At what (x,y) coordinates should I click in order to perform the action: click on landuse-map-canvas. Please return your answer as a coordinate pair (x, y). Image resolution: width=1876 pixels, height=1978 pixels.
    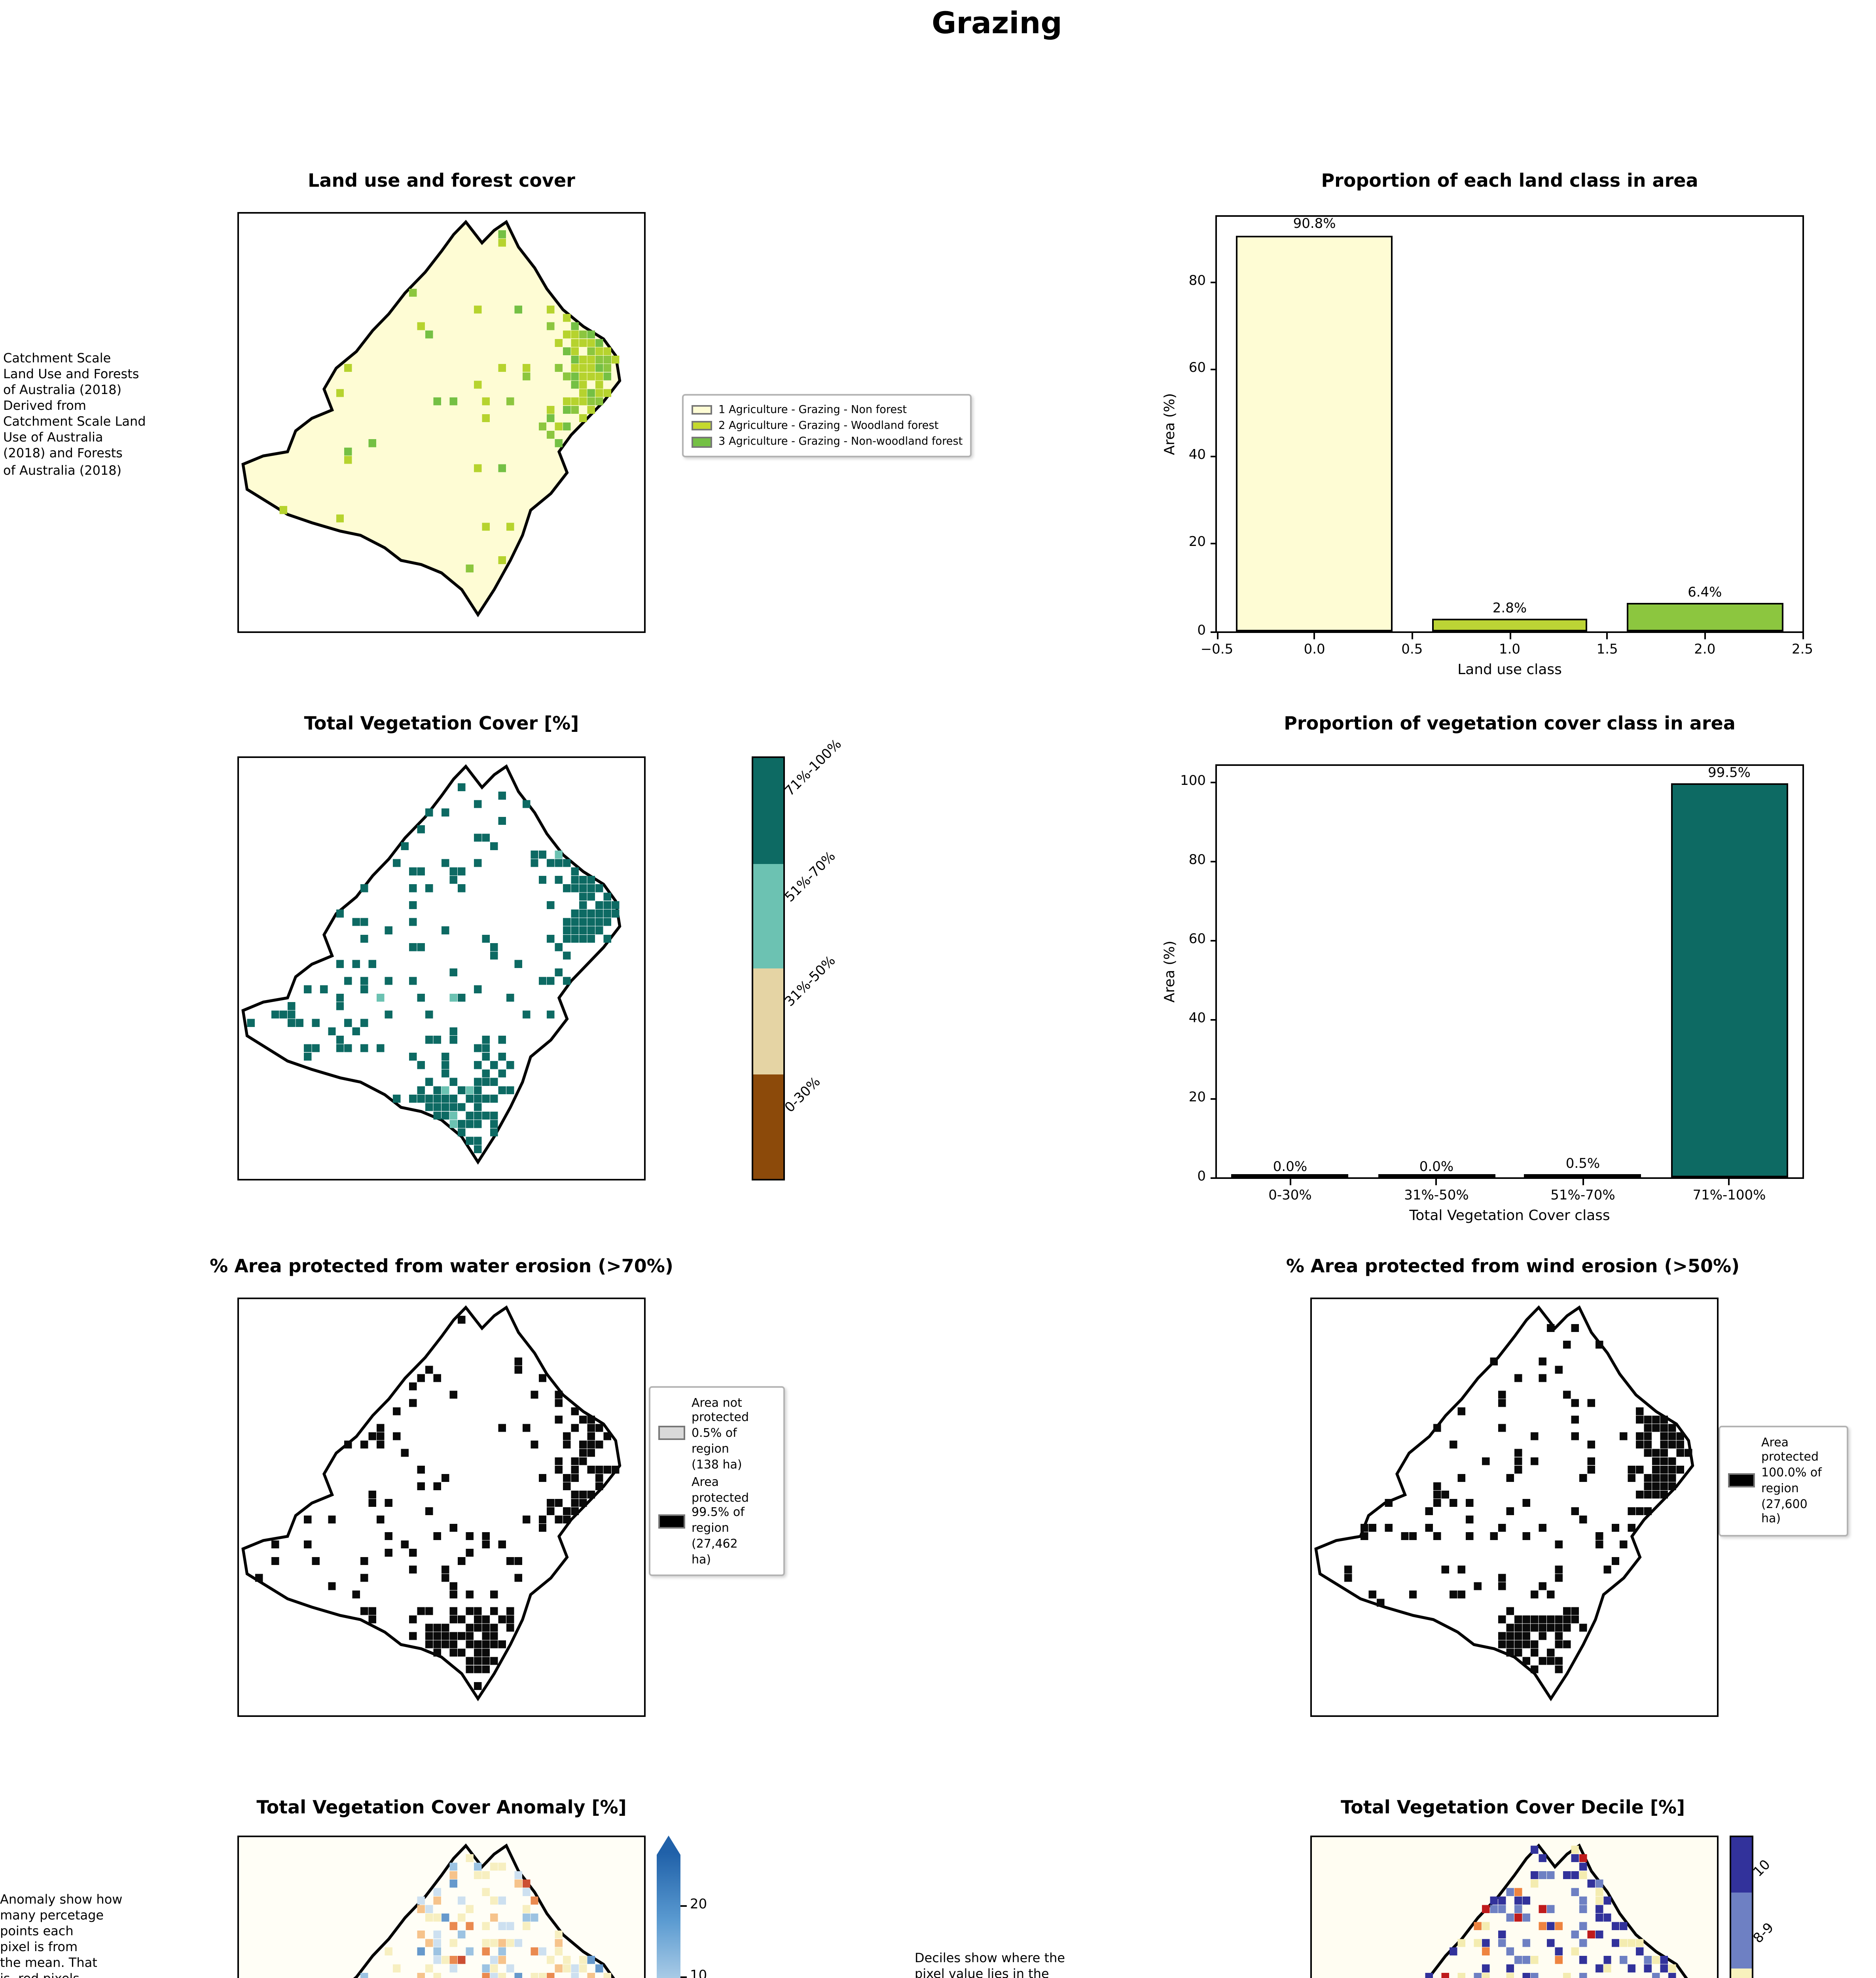
    Looking at the image, I should click on (431, 419).